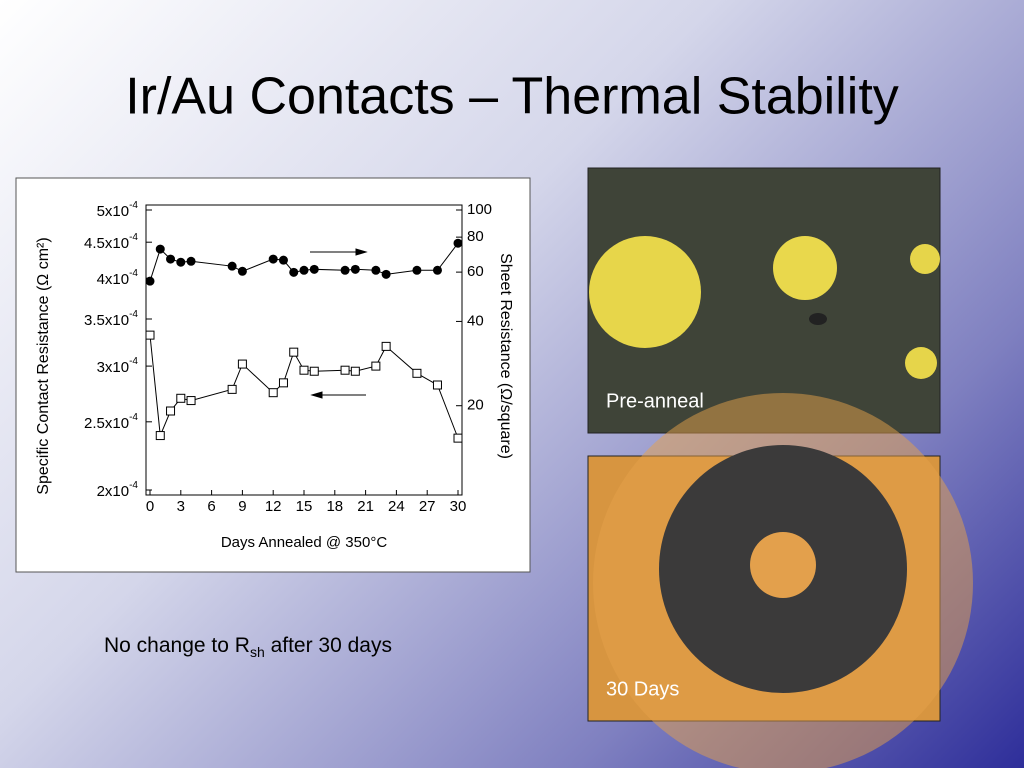 This screenshot has height=773, width=1024. What do you see at coordinates (111, 421) in the screenshot?
I see `y-tick-label: 2.5x10⁻⁴` at bounding box center [111, 421].